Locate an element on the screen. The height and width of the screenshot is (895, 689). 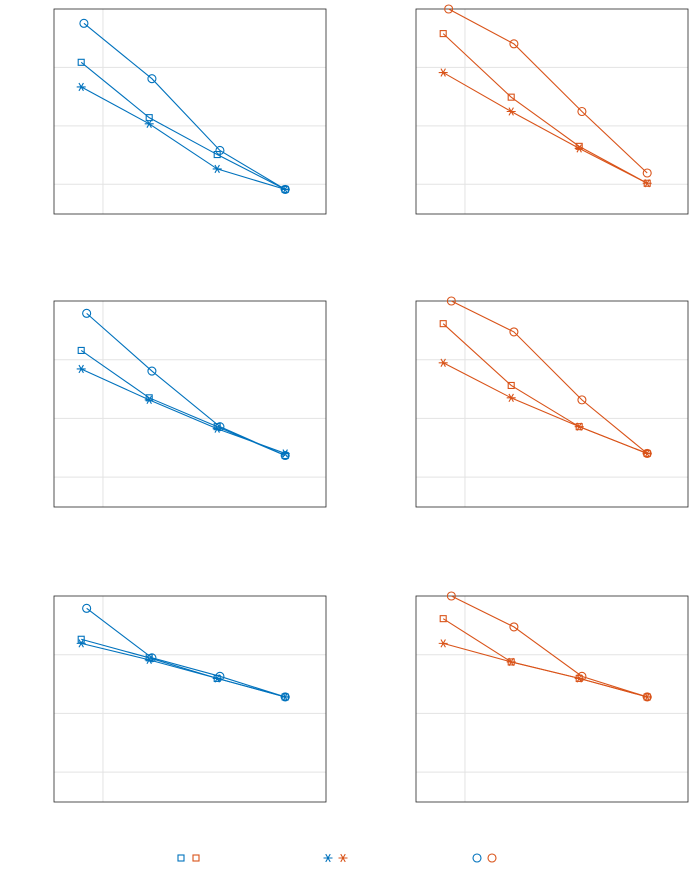
legend-marker-circle-orange is located at coordinates (492, 858).